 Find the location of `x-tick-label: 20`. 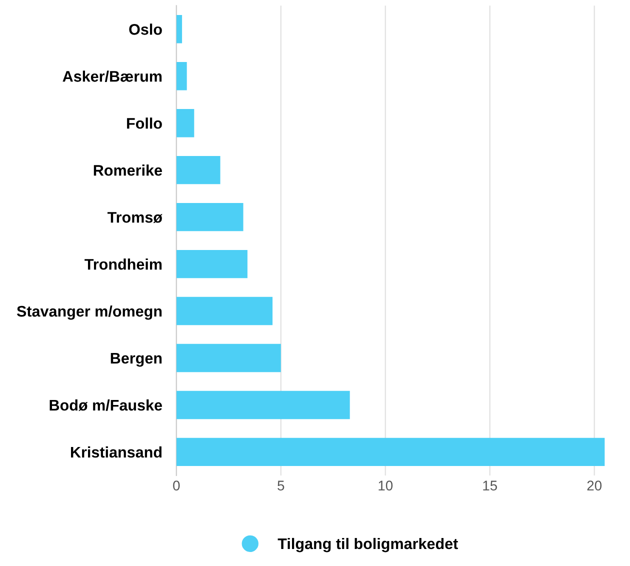

x-tick-label: 20 is located at coordinates (594, 485).